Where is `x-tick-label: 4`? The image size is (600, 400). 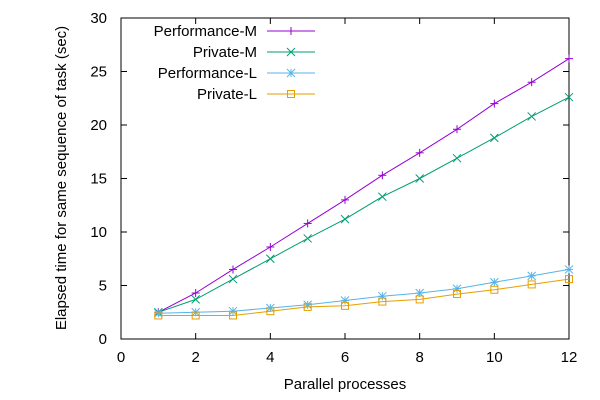
x-tick-label: 4 is located at coordinates (270, 357).